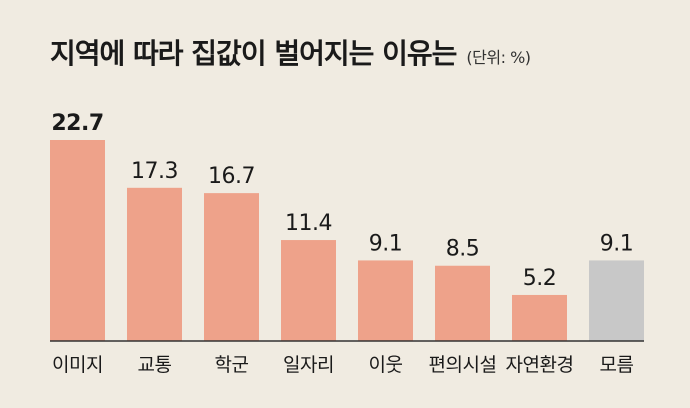 The height and width of the screenshot is (408, 690). Describe the element at coordinates (617, 365) in the screenshot. I see `category-label-7: 모름` at that location.